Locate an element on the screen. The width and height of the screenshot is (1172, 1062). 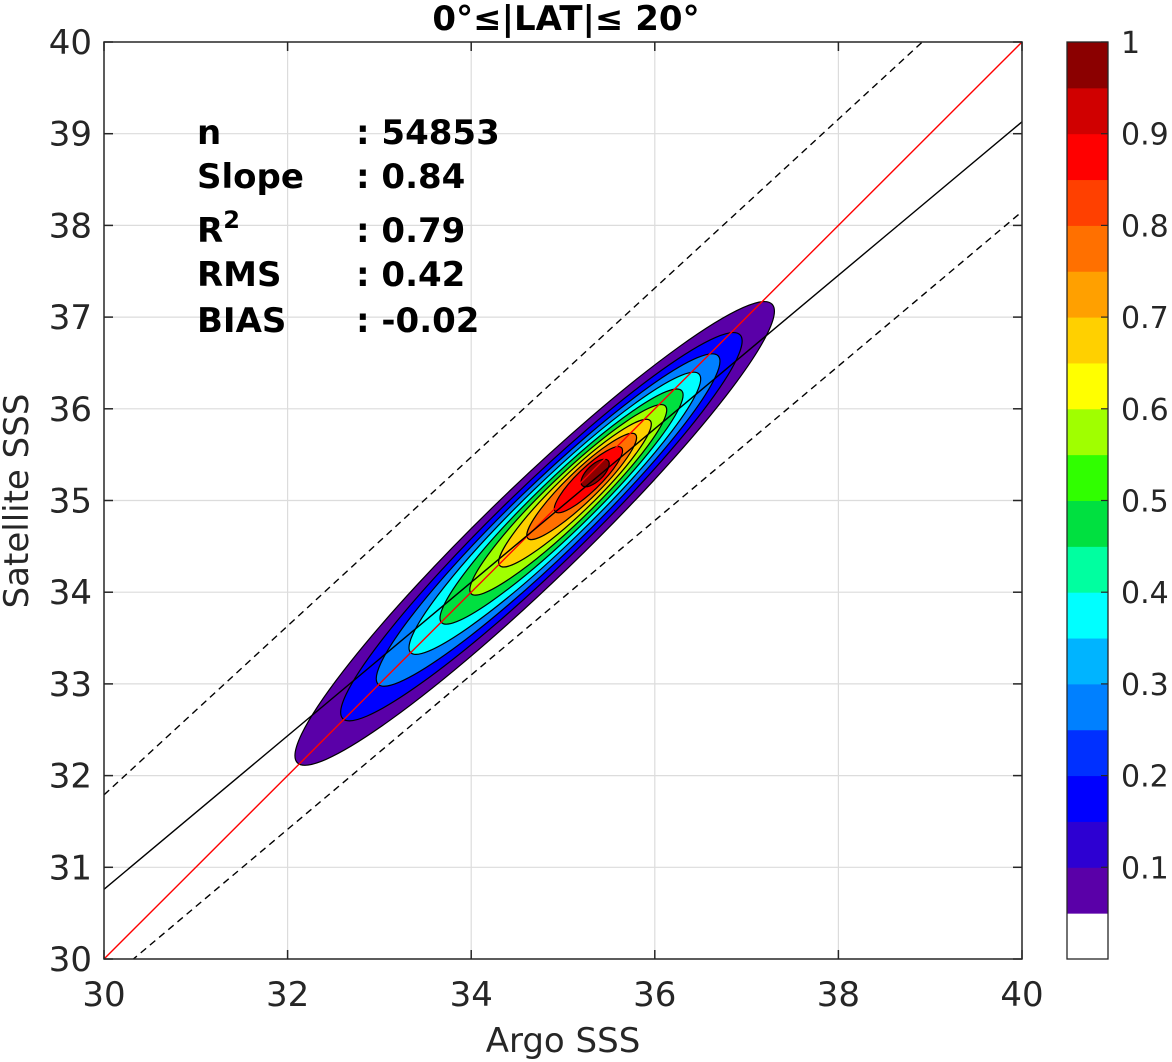
colorbar-label-3: 0.4 is located at coordinates (1145, 593).